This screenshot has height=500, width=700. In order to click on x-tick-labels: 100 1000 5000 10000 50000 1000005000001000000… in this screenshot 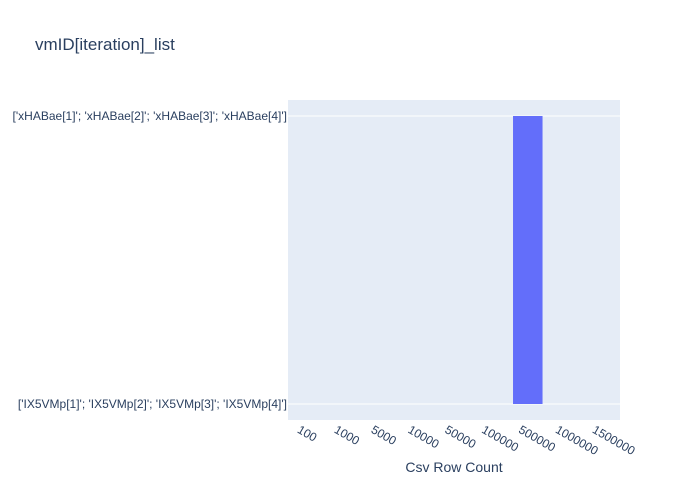, I will do `click(466, 440)`.